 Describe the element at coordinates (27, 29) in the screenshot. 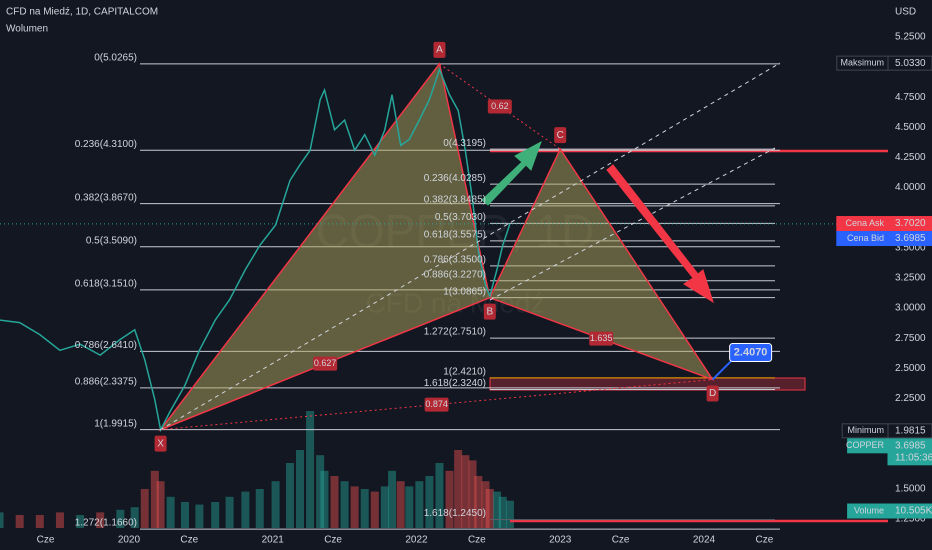

I see `chart-subtitle: Wolumen` at that location.